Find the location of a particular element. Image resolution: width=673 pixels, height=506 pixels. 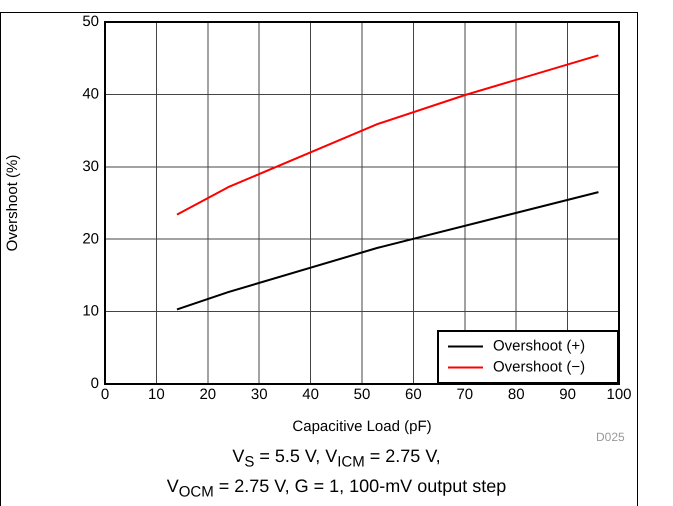

y-tick-label: 50 is located at coordinates (90, 21).